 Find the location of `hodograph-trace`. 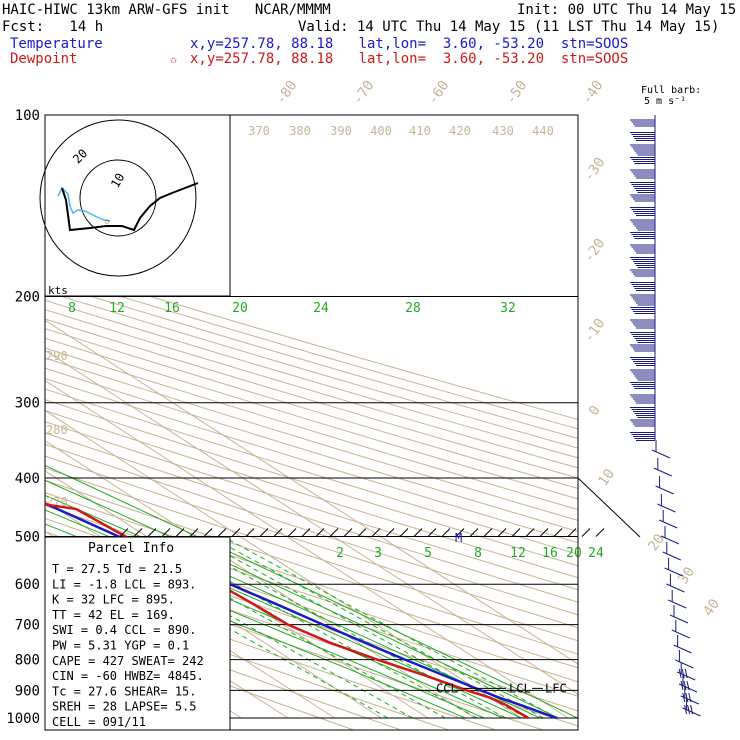

hodograph-trace is located at coordinates (130, 207).